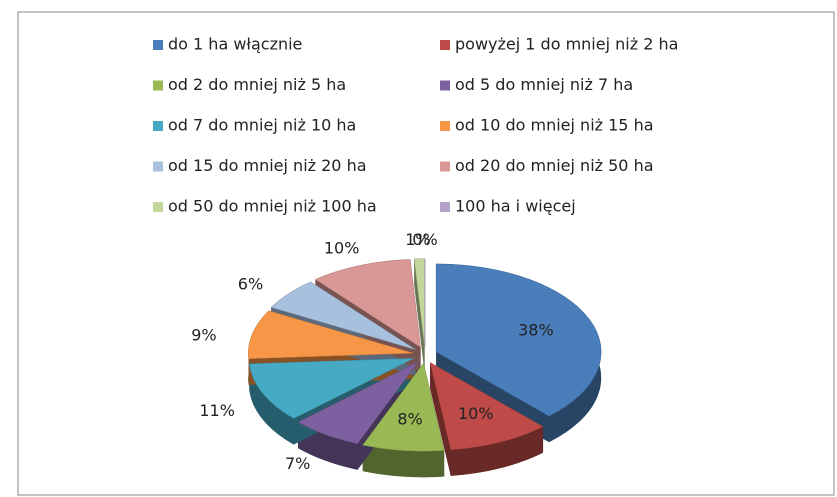 This screenshot has height=497, width=837. Describe the element at coordinates (536, 329) in the screenshot. I see `data-label: 38%` at that location.